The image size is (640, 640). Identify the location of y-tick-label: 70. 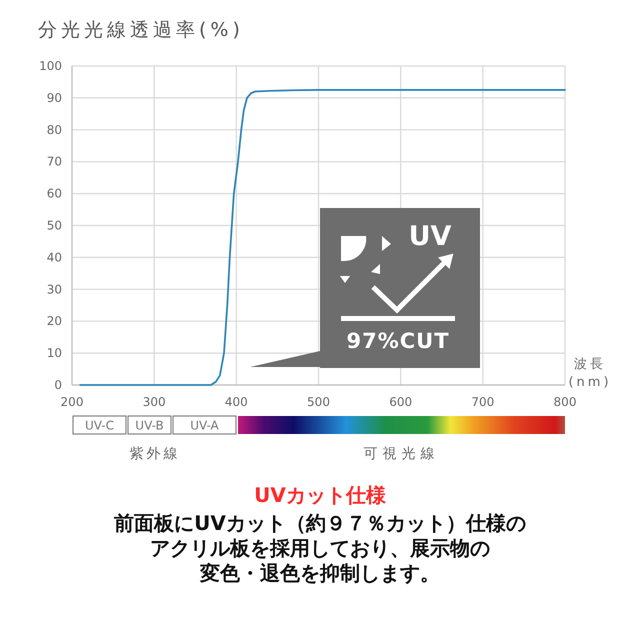
(54, 161).